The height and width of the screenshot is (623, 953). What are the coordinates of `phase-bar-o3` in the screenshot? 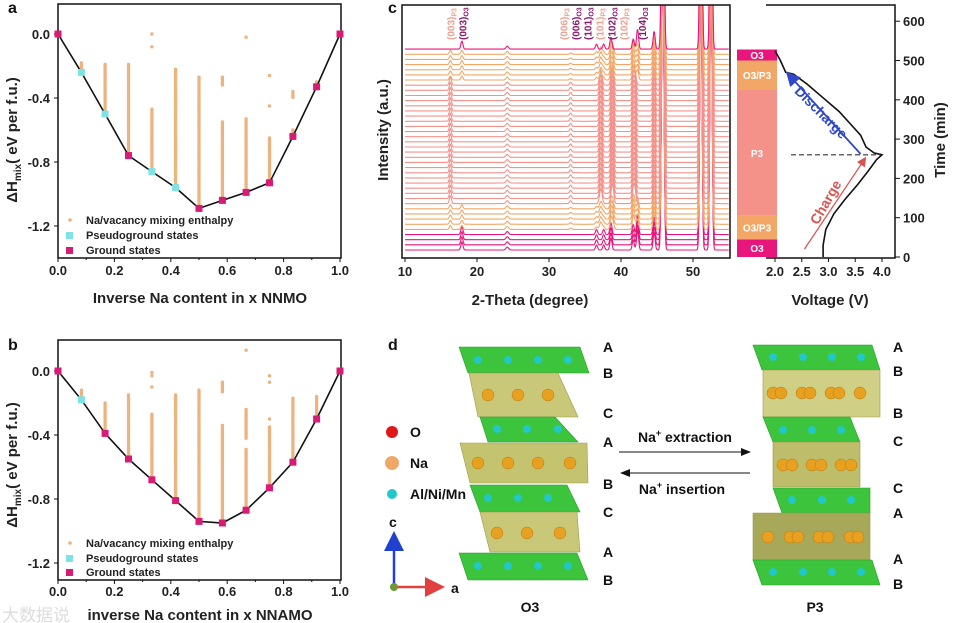 It's located at (757, 248).